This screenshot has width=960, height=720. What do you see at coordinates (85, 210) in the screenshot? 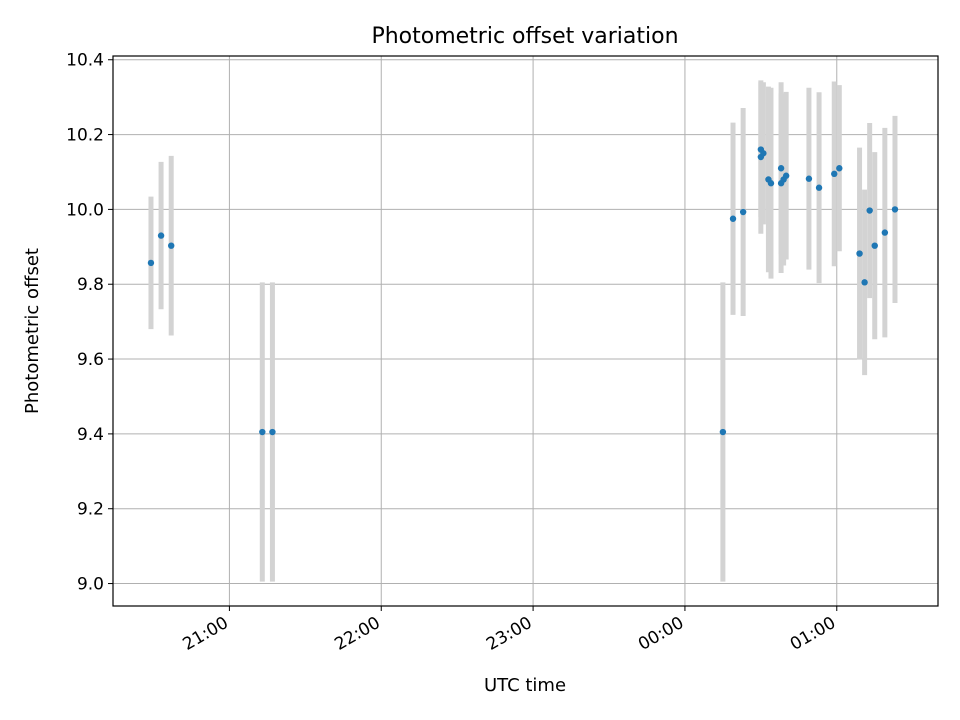
I see `y-tick-label: 10.0` at bounding box center [85, 210].